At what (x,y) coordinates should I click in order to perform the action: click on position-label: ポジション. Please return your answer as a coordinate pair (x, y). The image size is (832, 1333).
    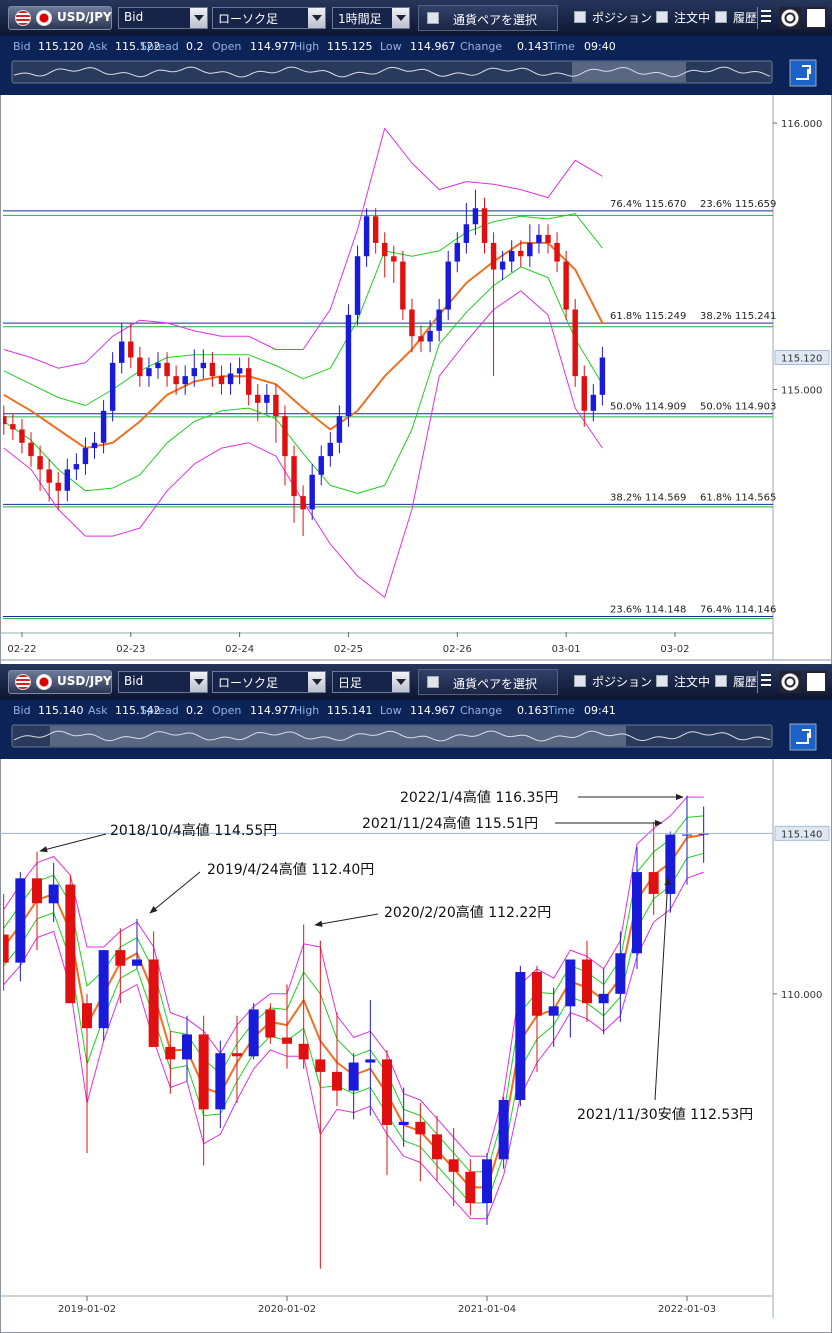
    Looking at the image, I should click on (622, 682).